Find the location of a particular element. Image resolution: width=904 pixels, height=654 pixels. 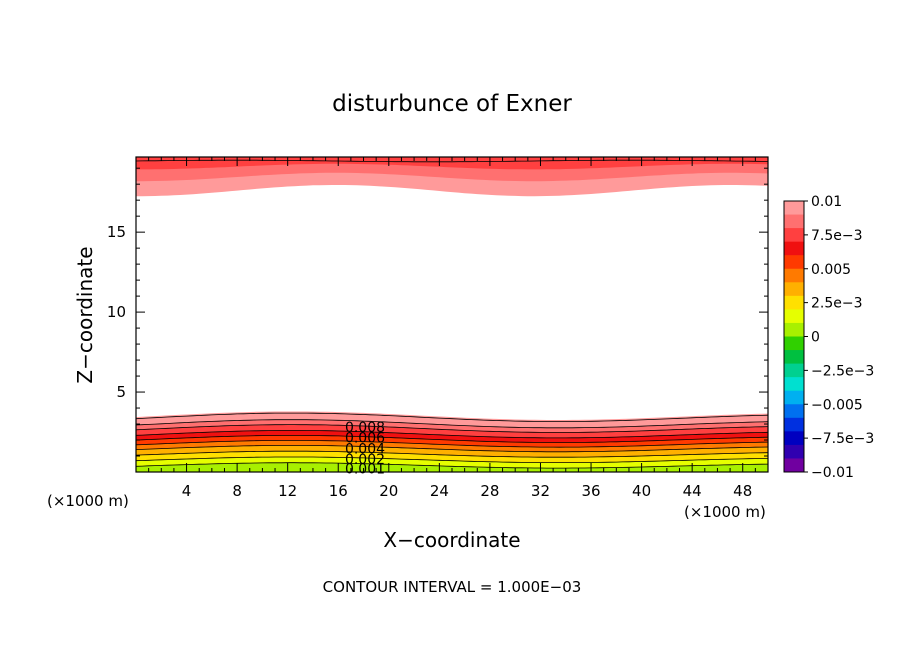

y-tick-label: 5 is located at coordinates (121, 392).